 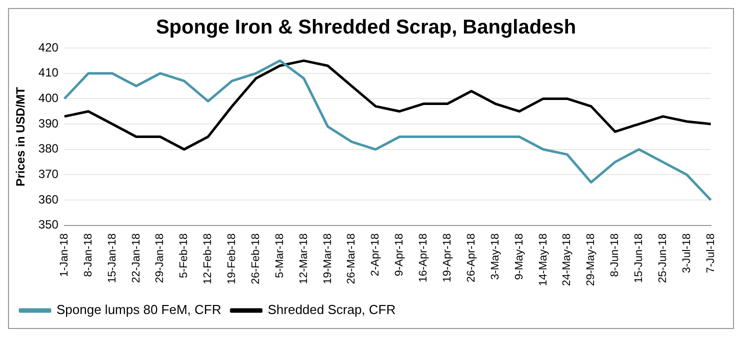 I want to click on x-tick-label: 5-Mar-18, so click(x=280, y=255).